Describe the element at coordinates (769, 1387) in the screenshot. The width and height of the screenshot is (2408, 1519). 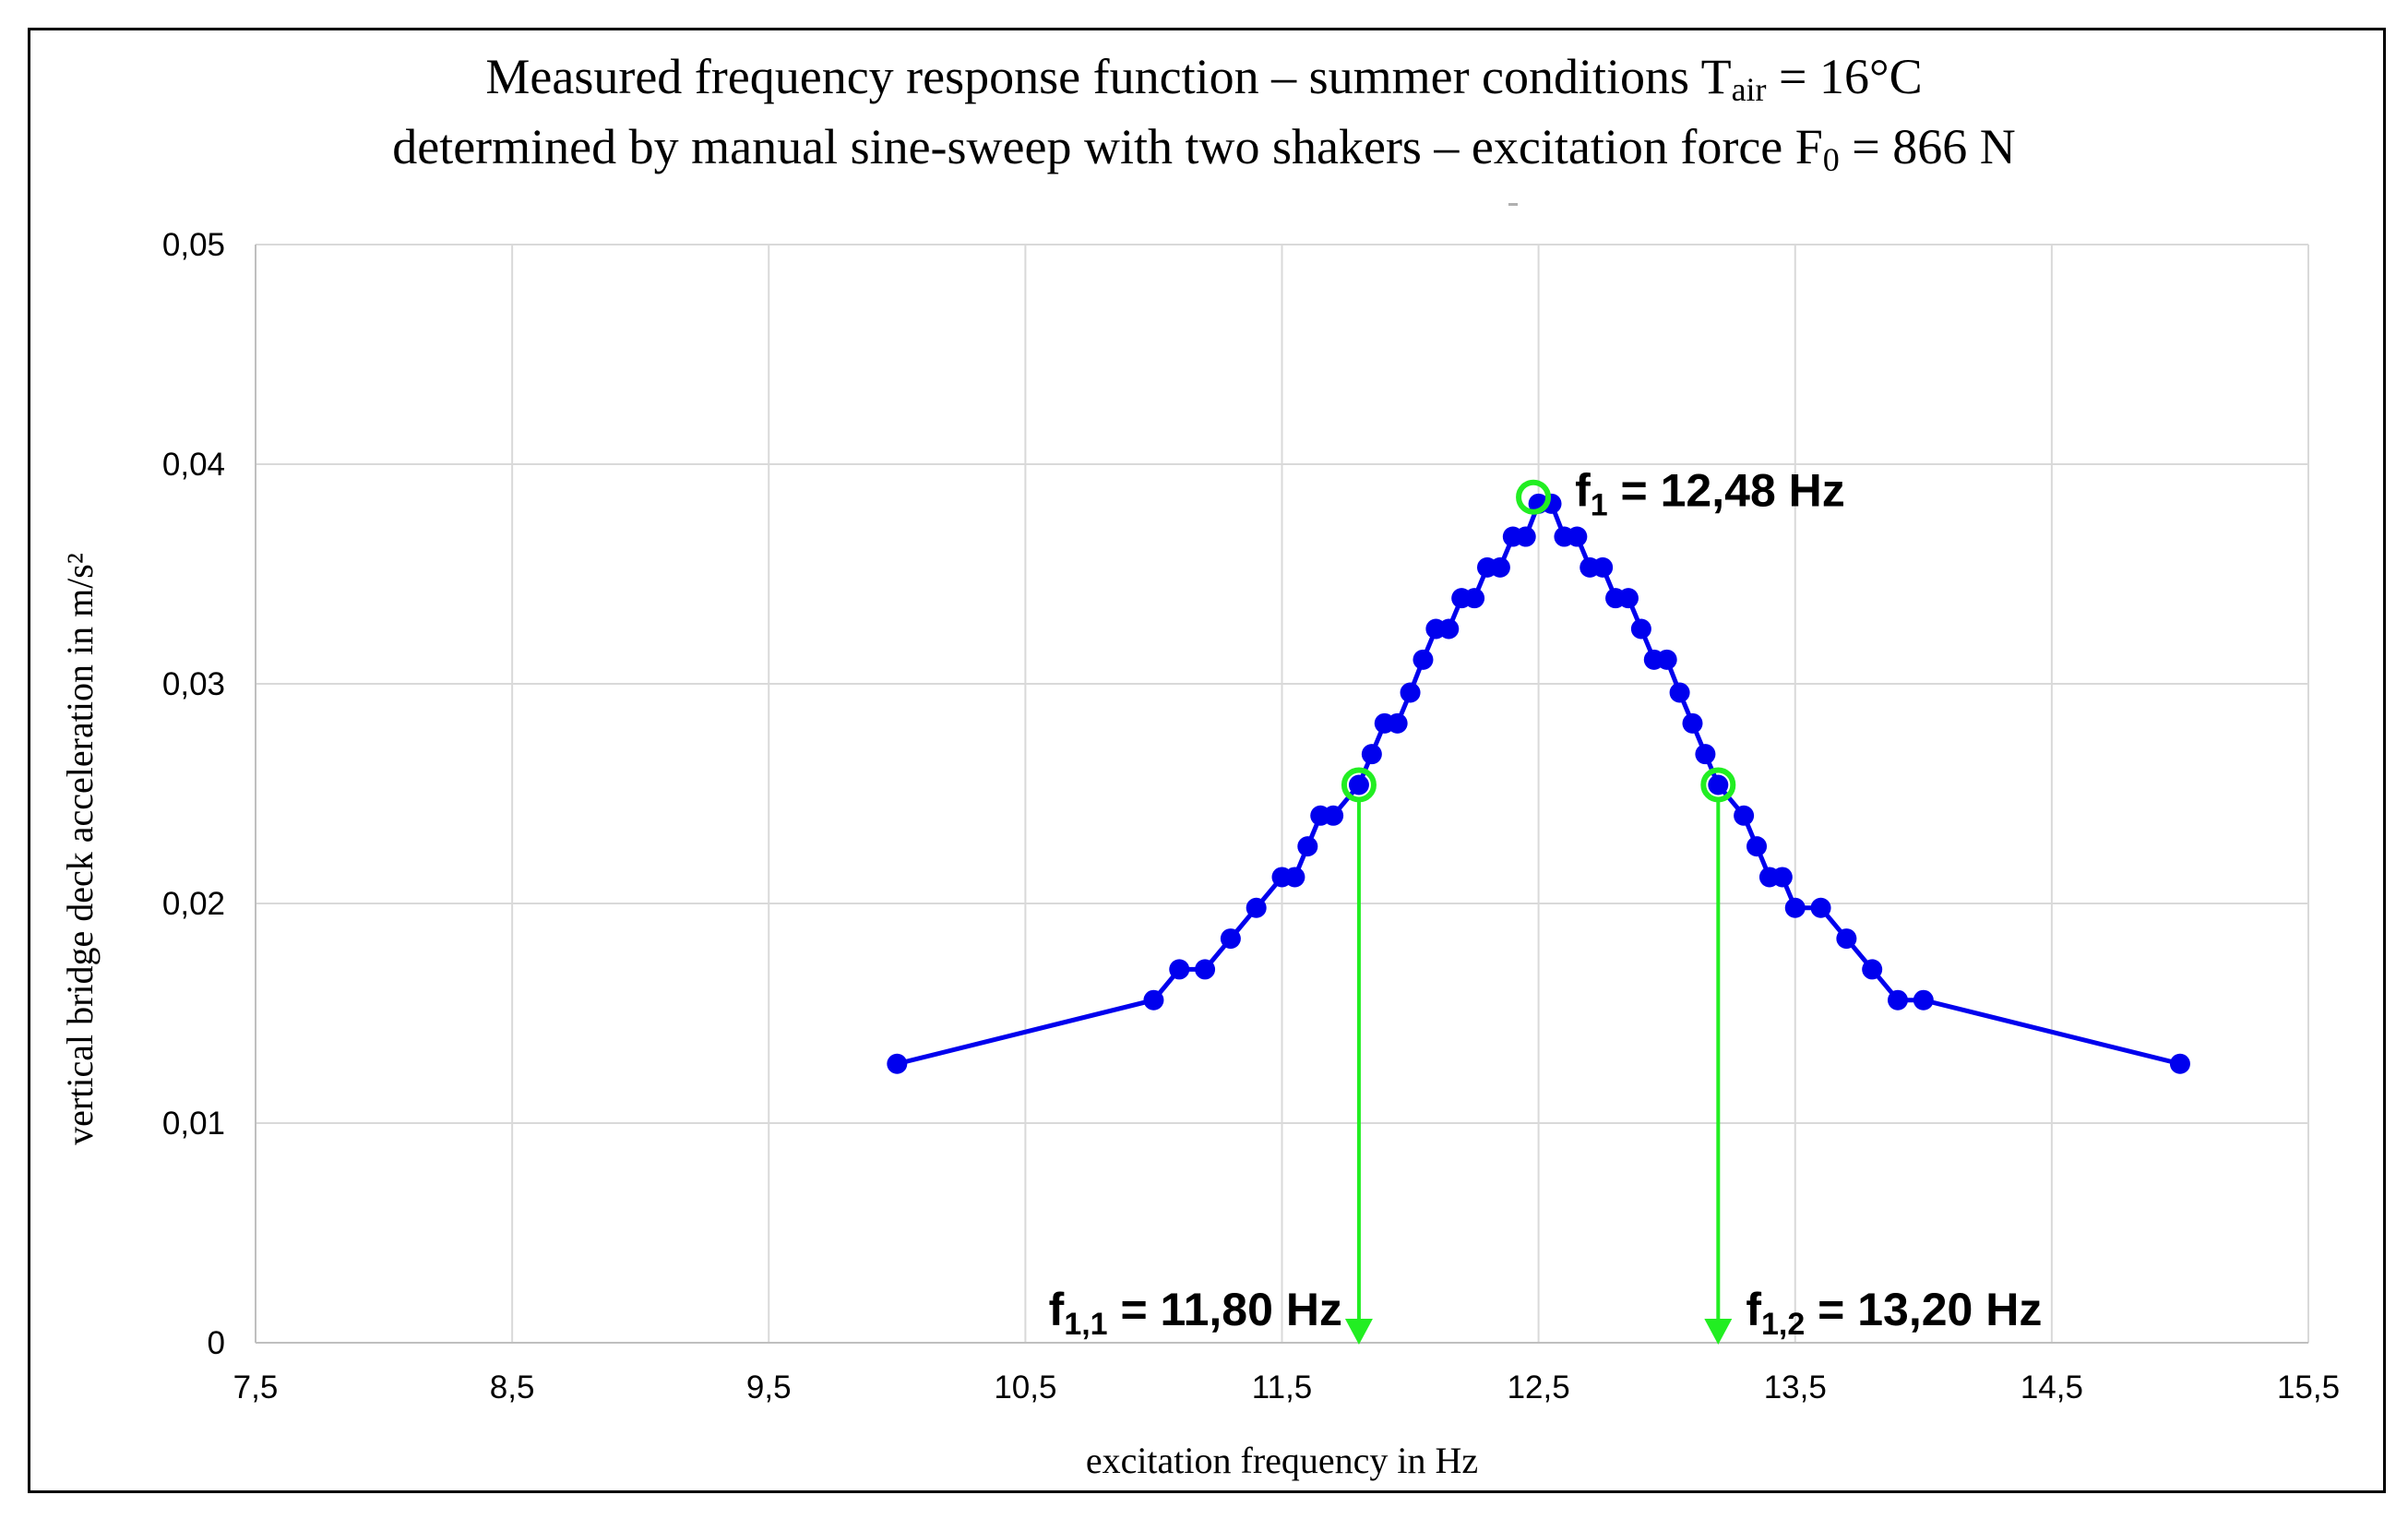
I see `x-tick-label: 9,5` at that location.